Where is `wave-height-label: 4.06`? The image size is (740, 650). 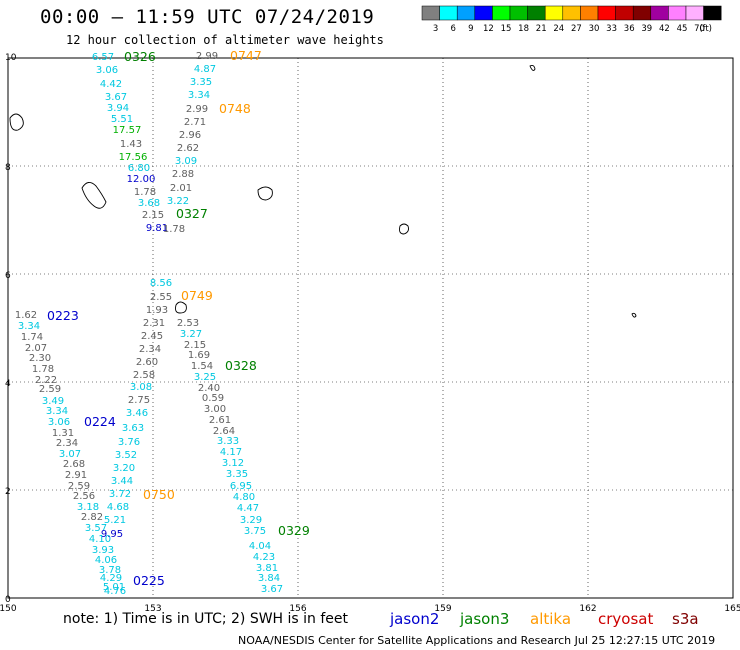 wave-height-label: 4.06 is located at coordinates (106, 560).